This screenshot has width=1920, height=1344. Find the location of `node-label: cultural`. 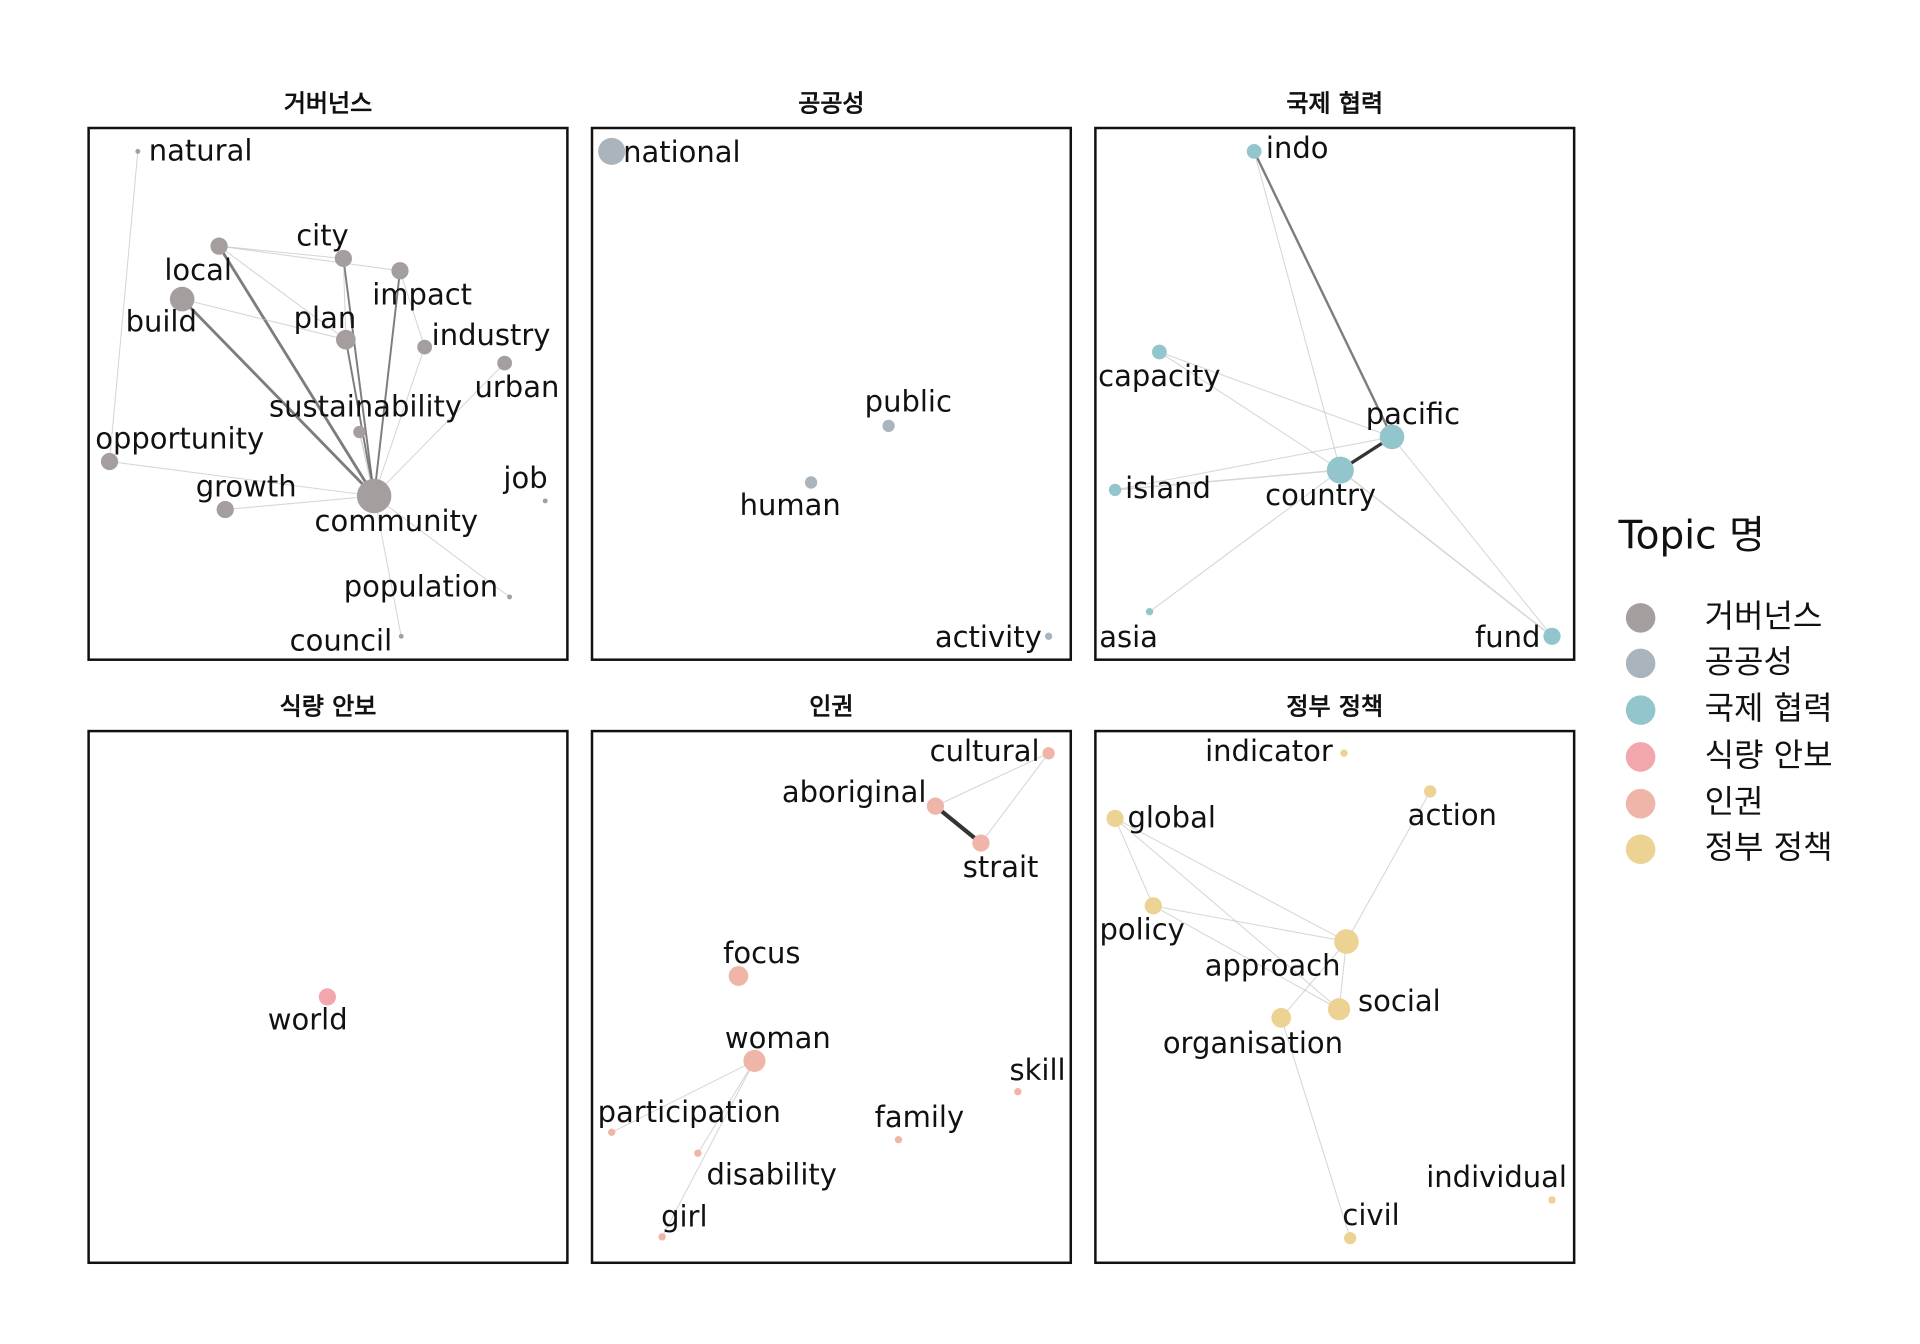

node-label: cultural is located at coordinates (985, 751).